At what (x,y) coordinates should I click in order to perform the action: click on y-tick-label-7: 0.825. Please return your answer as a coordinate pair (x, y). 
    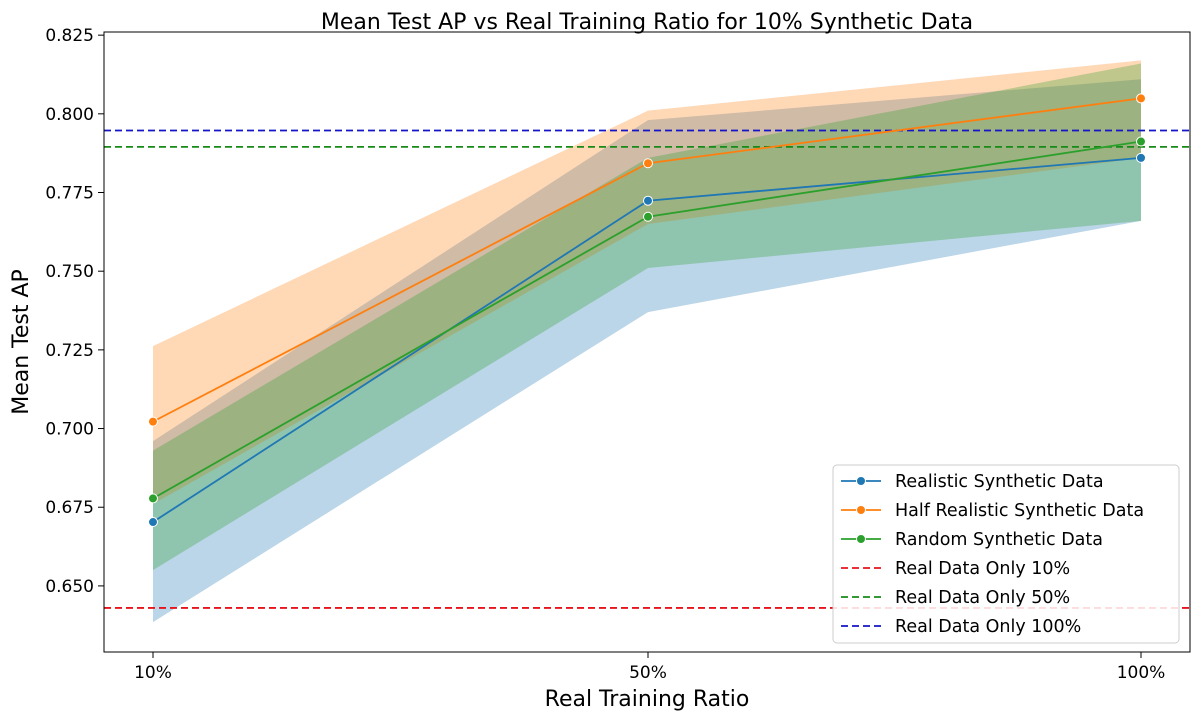
    Looking at the image, I should click on (69, 36).